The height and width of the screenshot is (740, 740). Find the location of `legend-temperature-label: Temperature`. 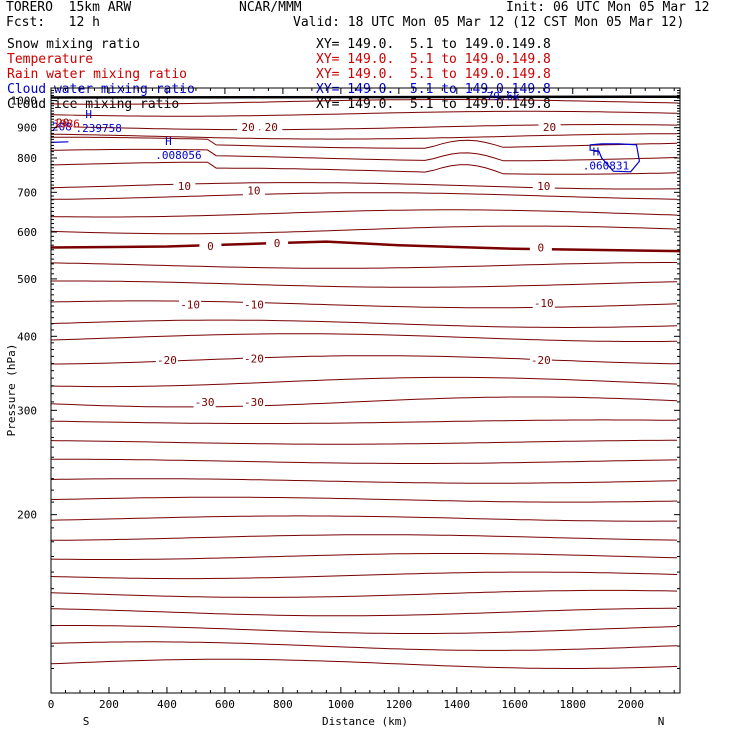

legend-temperature-label: Temperature is located at coordinates (50, 59).